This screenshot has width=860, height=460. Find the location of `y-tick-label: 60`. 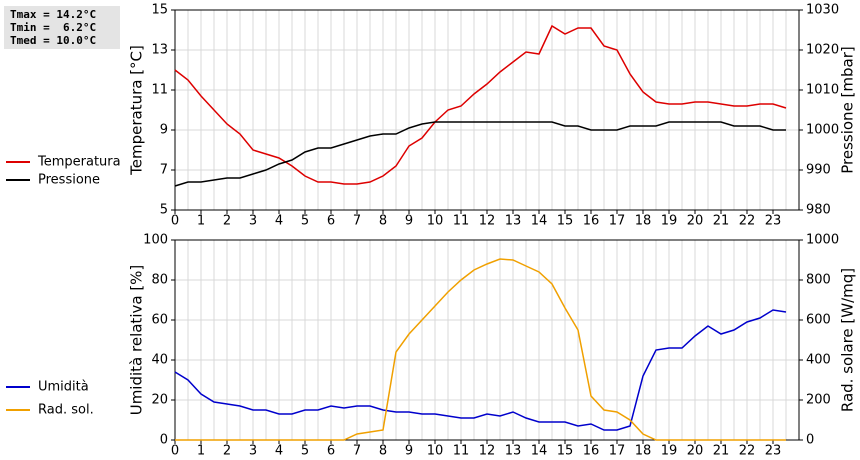

y-tick-label: 60 is located at coordinates (159, 320).